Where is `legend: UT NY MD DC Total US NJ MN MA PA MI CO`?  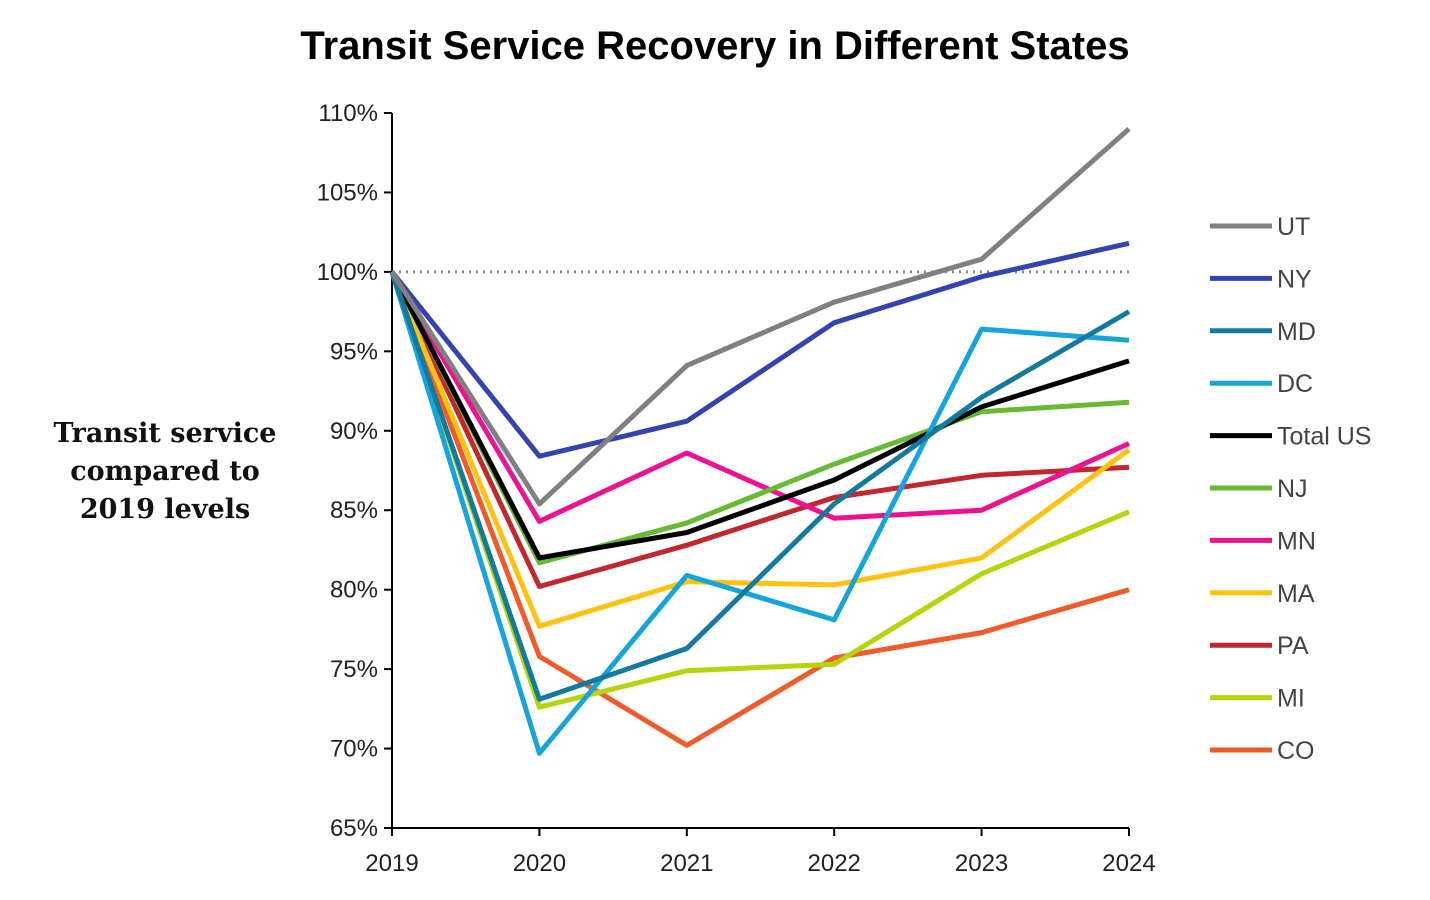 legend: UT NY MD DC Total US NJ MN MA PA MI CO is located at coordinates (1290, 489).